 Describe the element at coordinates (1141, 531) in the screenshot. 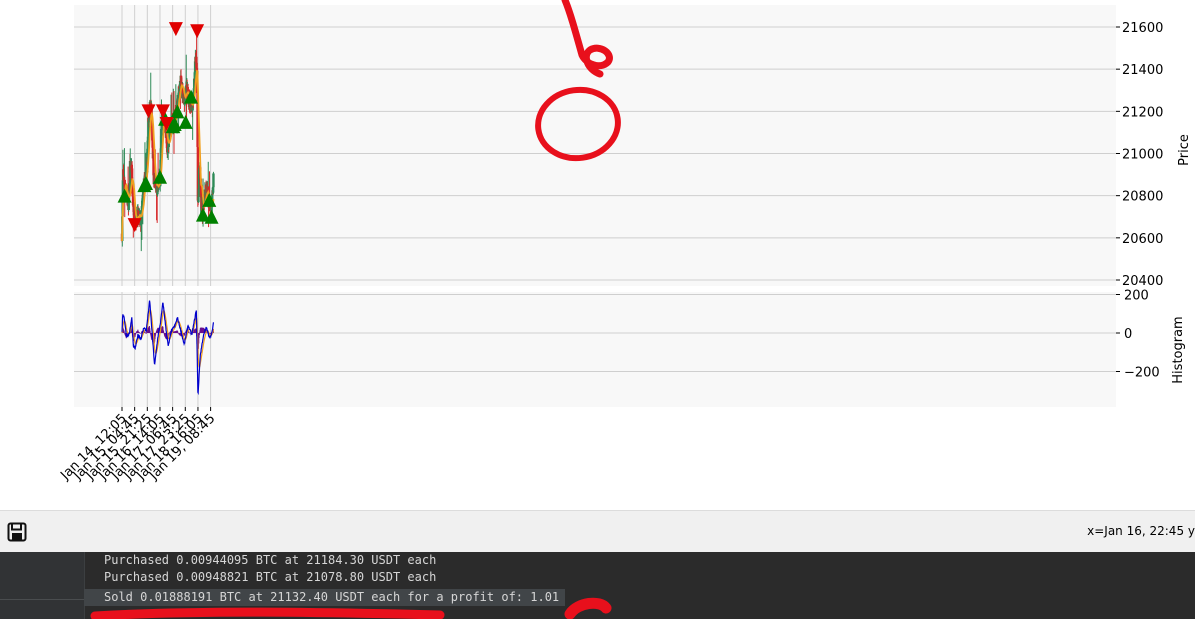

I see `cursor-coordinates: x=Jan 16, 22:45 y` at that location.